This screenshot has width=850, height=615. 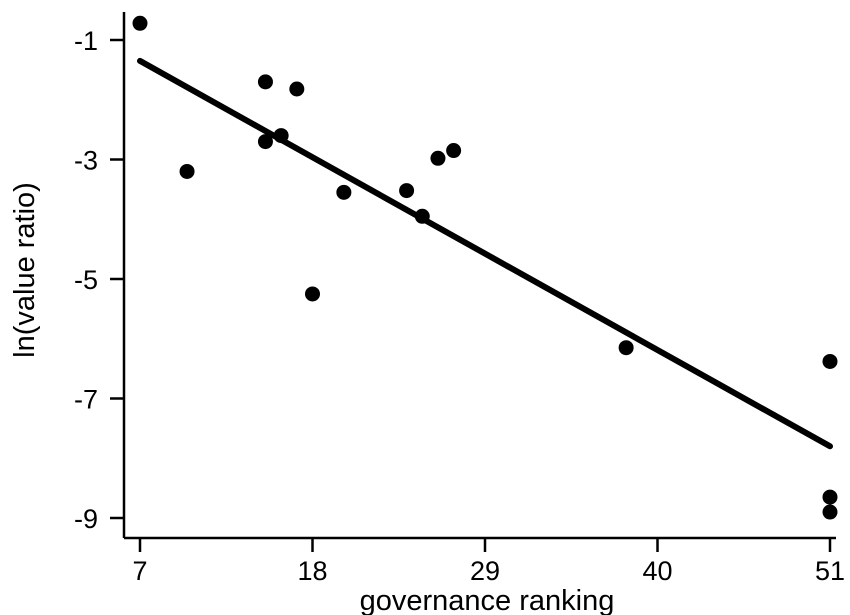 What do you see at coordinates (86, 400) in the screenshot?
I see `y-tick-label: -7` at bounding box center [86, 400].